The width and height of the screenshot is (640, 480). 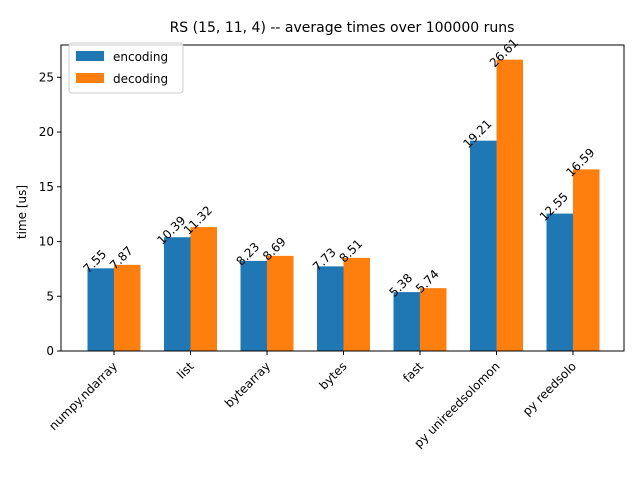 What do you see at coordinates (185, 370) in the screenshot?
I see `x-tick-label: list` at bounding box center [185, 370].